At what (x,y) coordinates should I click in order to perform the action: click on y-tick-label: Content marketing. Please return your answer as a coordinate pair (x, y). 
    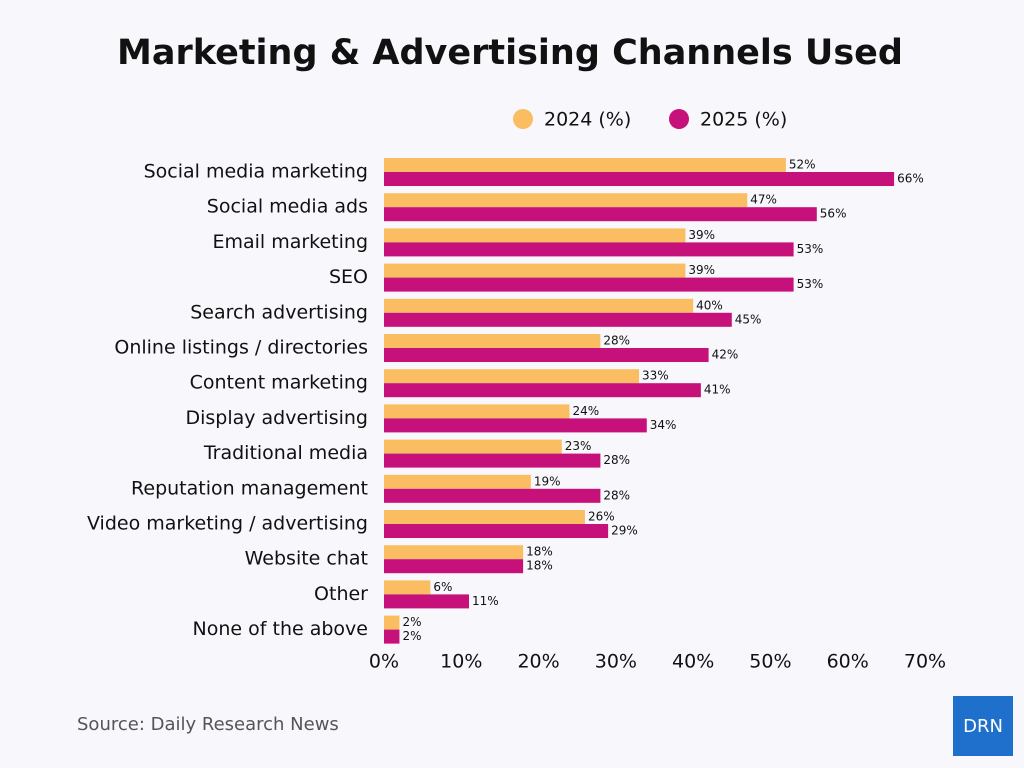
    Looking at the image, I should click on (279, 383).